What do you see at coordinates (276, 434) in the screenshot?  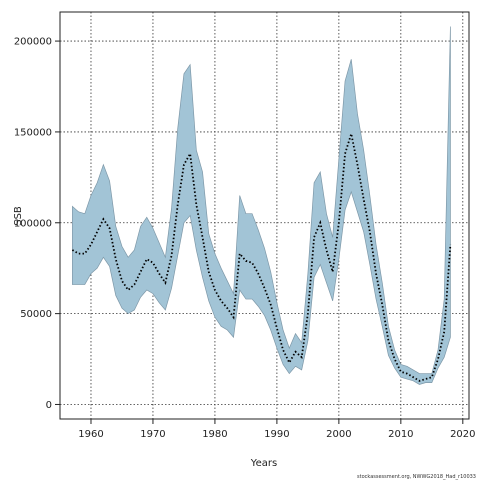 I see `x-tick-label: 1990` at bounding box center [276, 434].